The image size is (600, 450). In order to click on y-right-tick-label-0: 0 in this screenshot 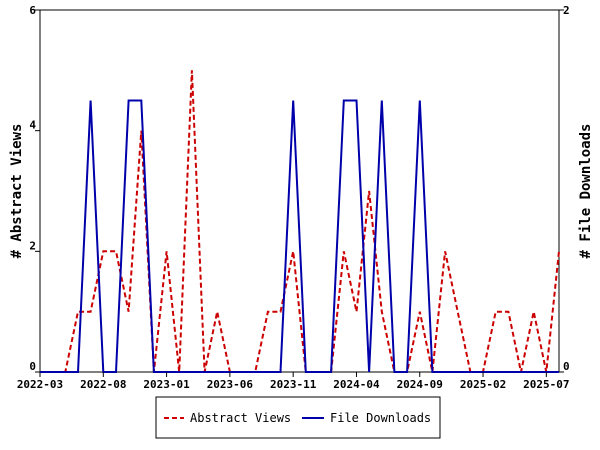, I will do `click(566, 366)`.